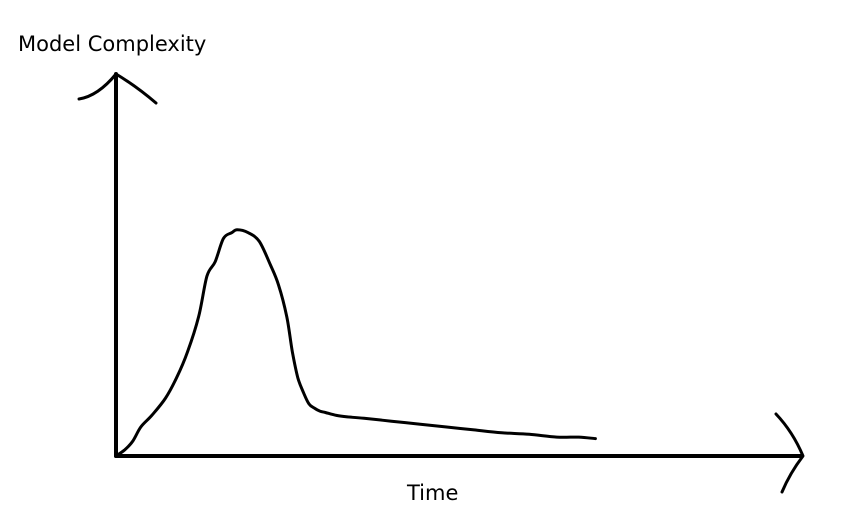  I want to click on x-axis-arrowhead, so click(789, 453).